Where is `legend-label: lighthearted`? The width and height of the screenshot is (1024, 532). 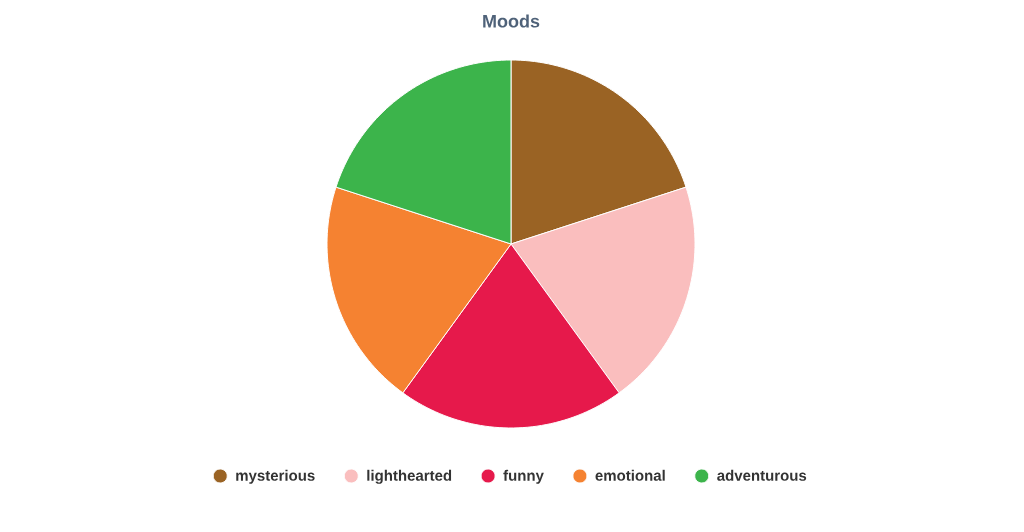
legend-label: lighthearted is located at coordinates (409, 476).